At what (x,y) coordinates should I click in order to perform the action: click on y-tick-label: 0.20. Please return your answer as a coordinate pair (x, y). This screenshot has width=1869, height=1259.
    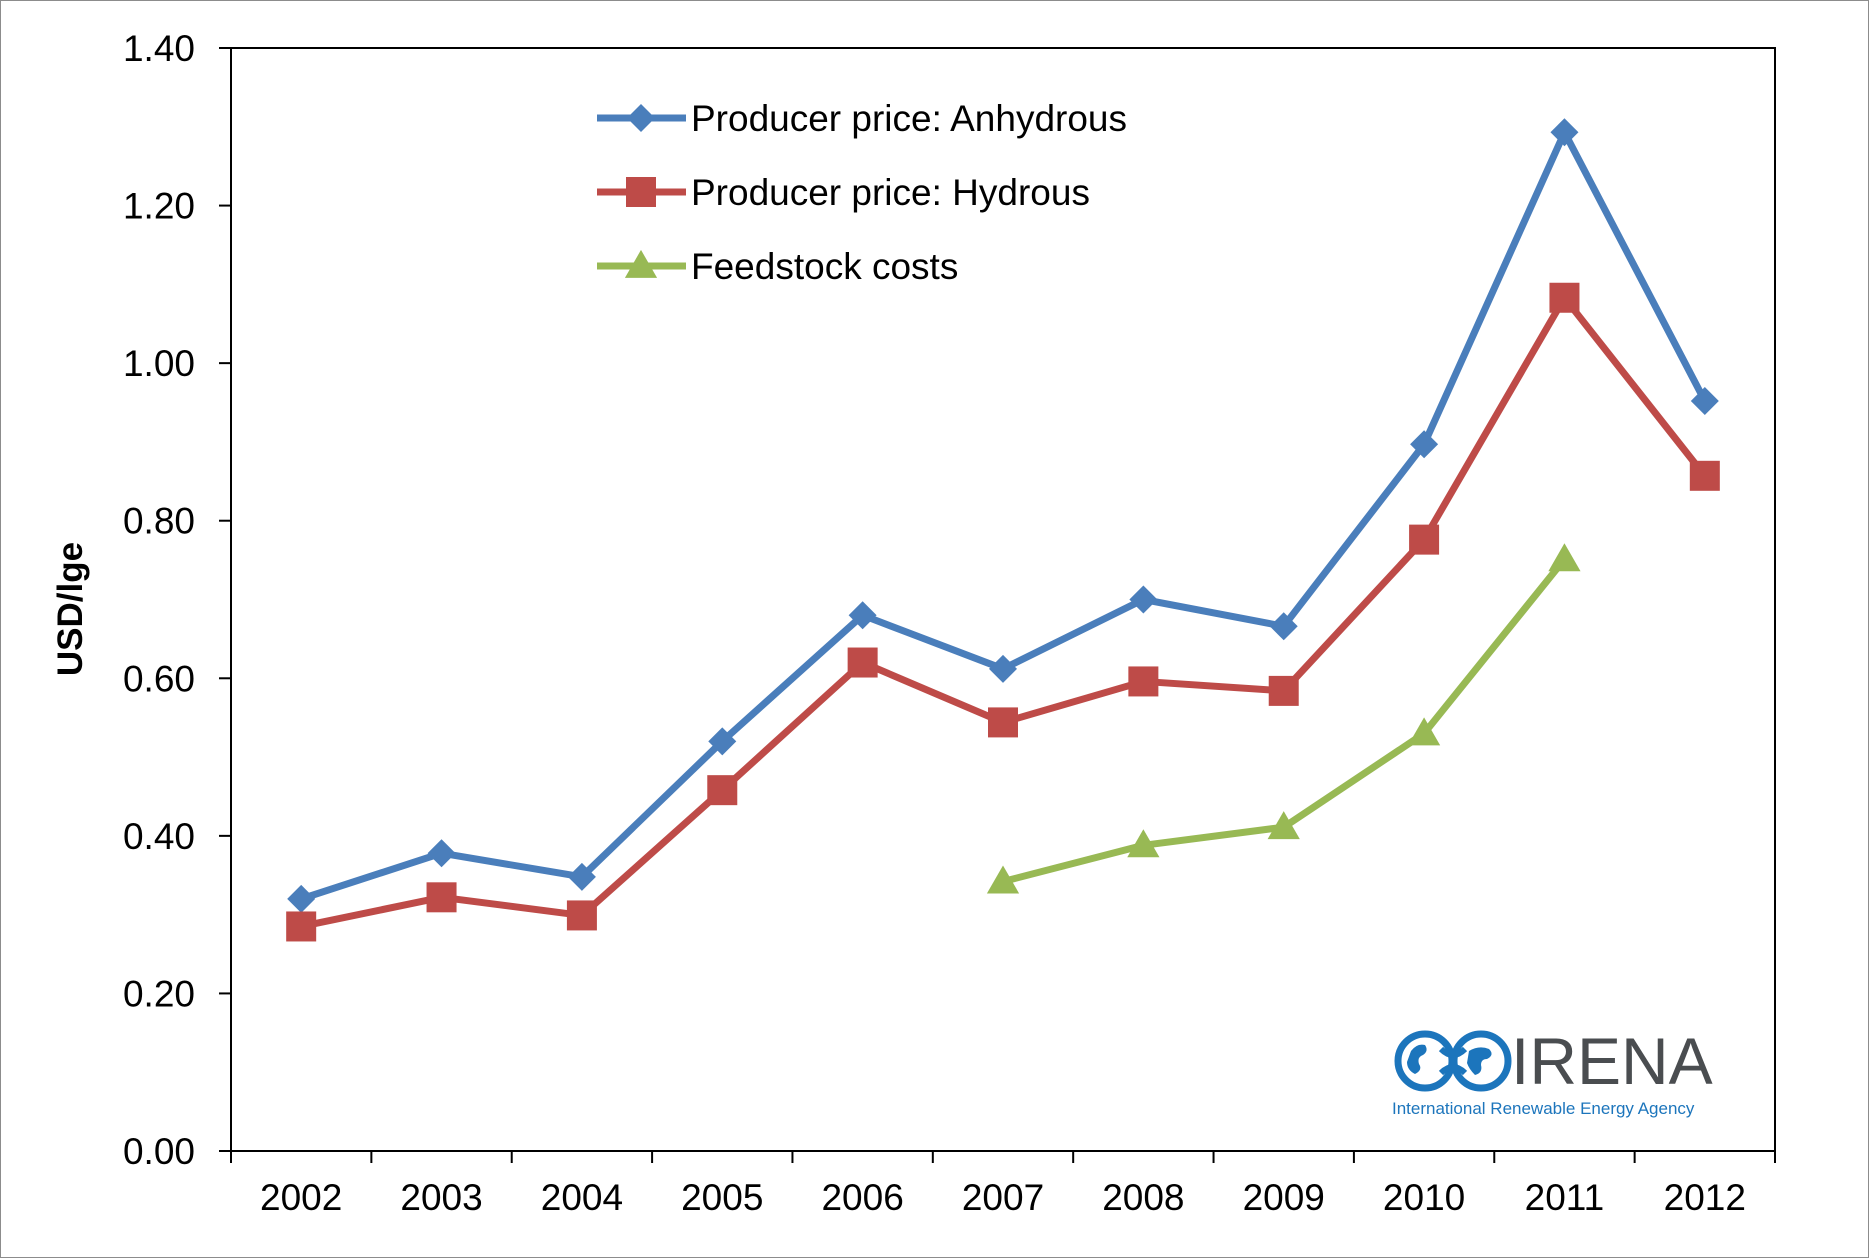
    Looking at the image, I should click on (159, 993).